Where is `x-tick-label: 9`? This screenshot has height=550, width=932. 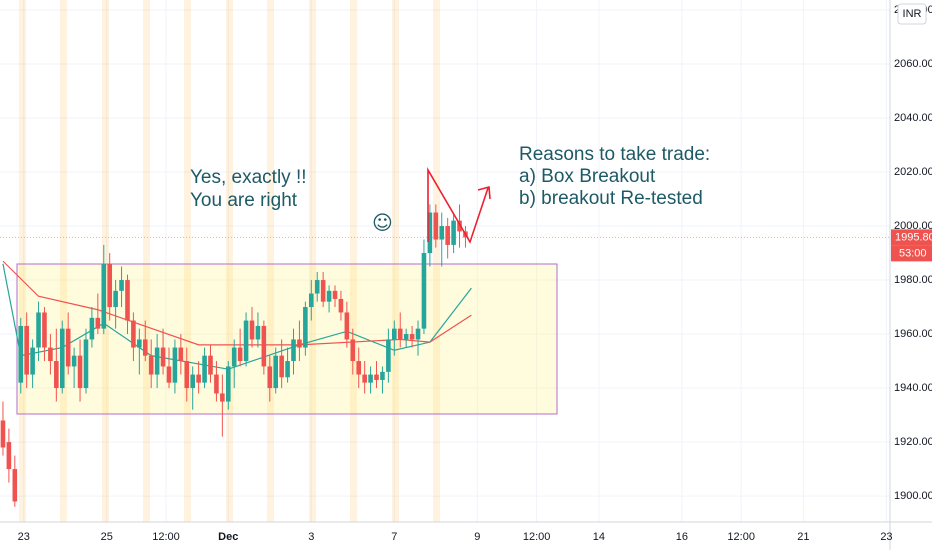 x-tick-label: 9 is located at coordinates (477, 537).